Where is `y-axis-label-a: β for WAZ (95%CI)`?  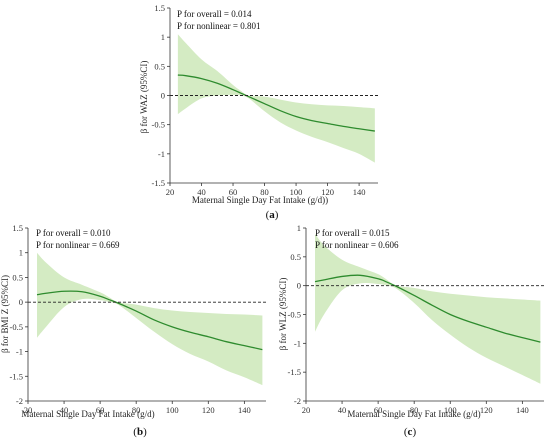
y-axis-label-a: β for WAZ (95%CI) is located at coordinates (144, 97).